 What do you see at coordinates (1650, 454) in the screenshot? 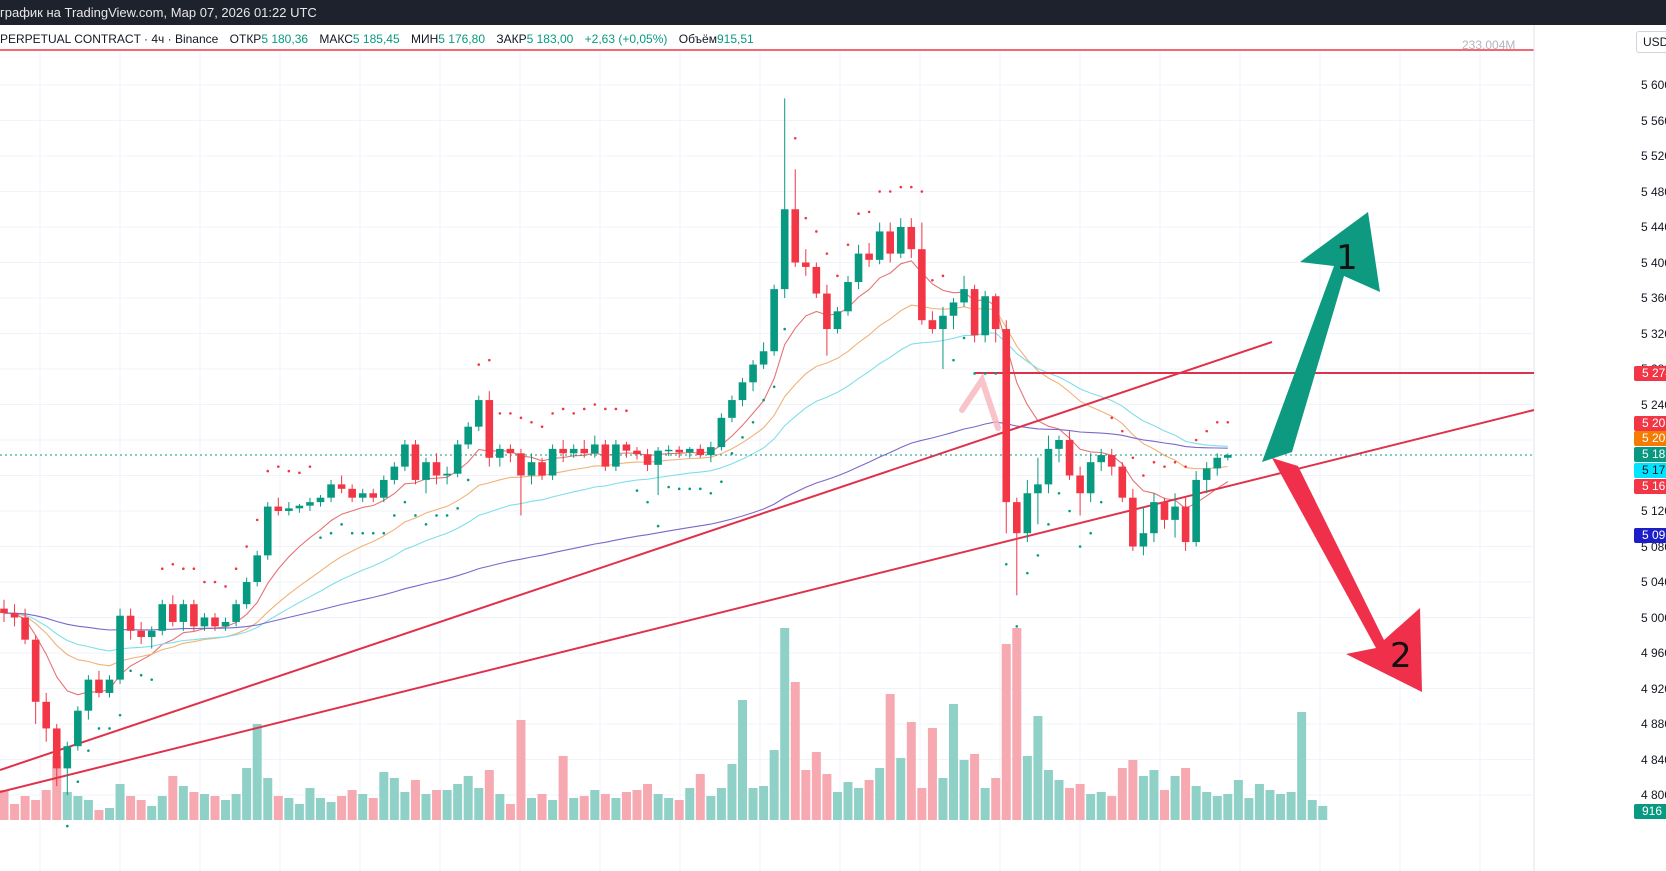
I see `price-tag: 5 183` at bounding box center [1650, 454].